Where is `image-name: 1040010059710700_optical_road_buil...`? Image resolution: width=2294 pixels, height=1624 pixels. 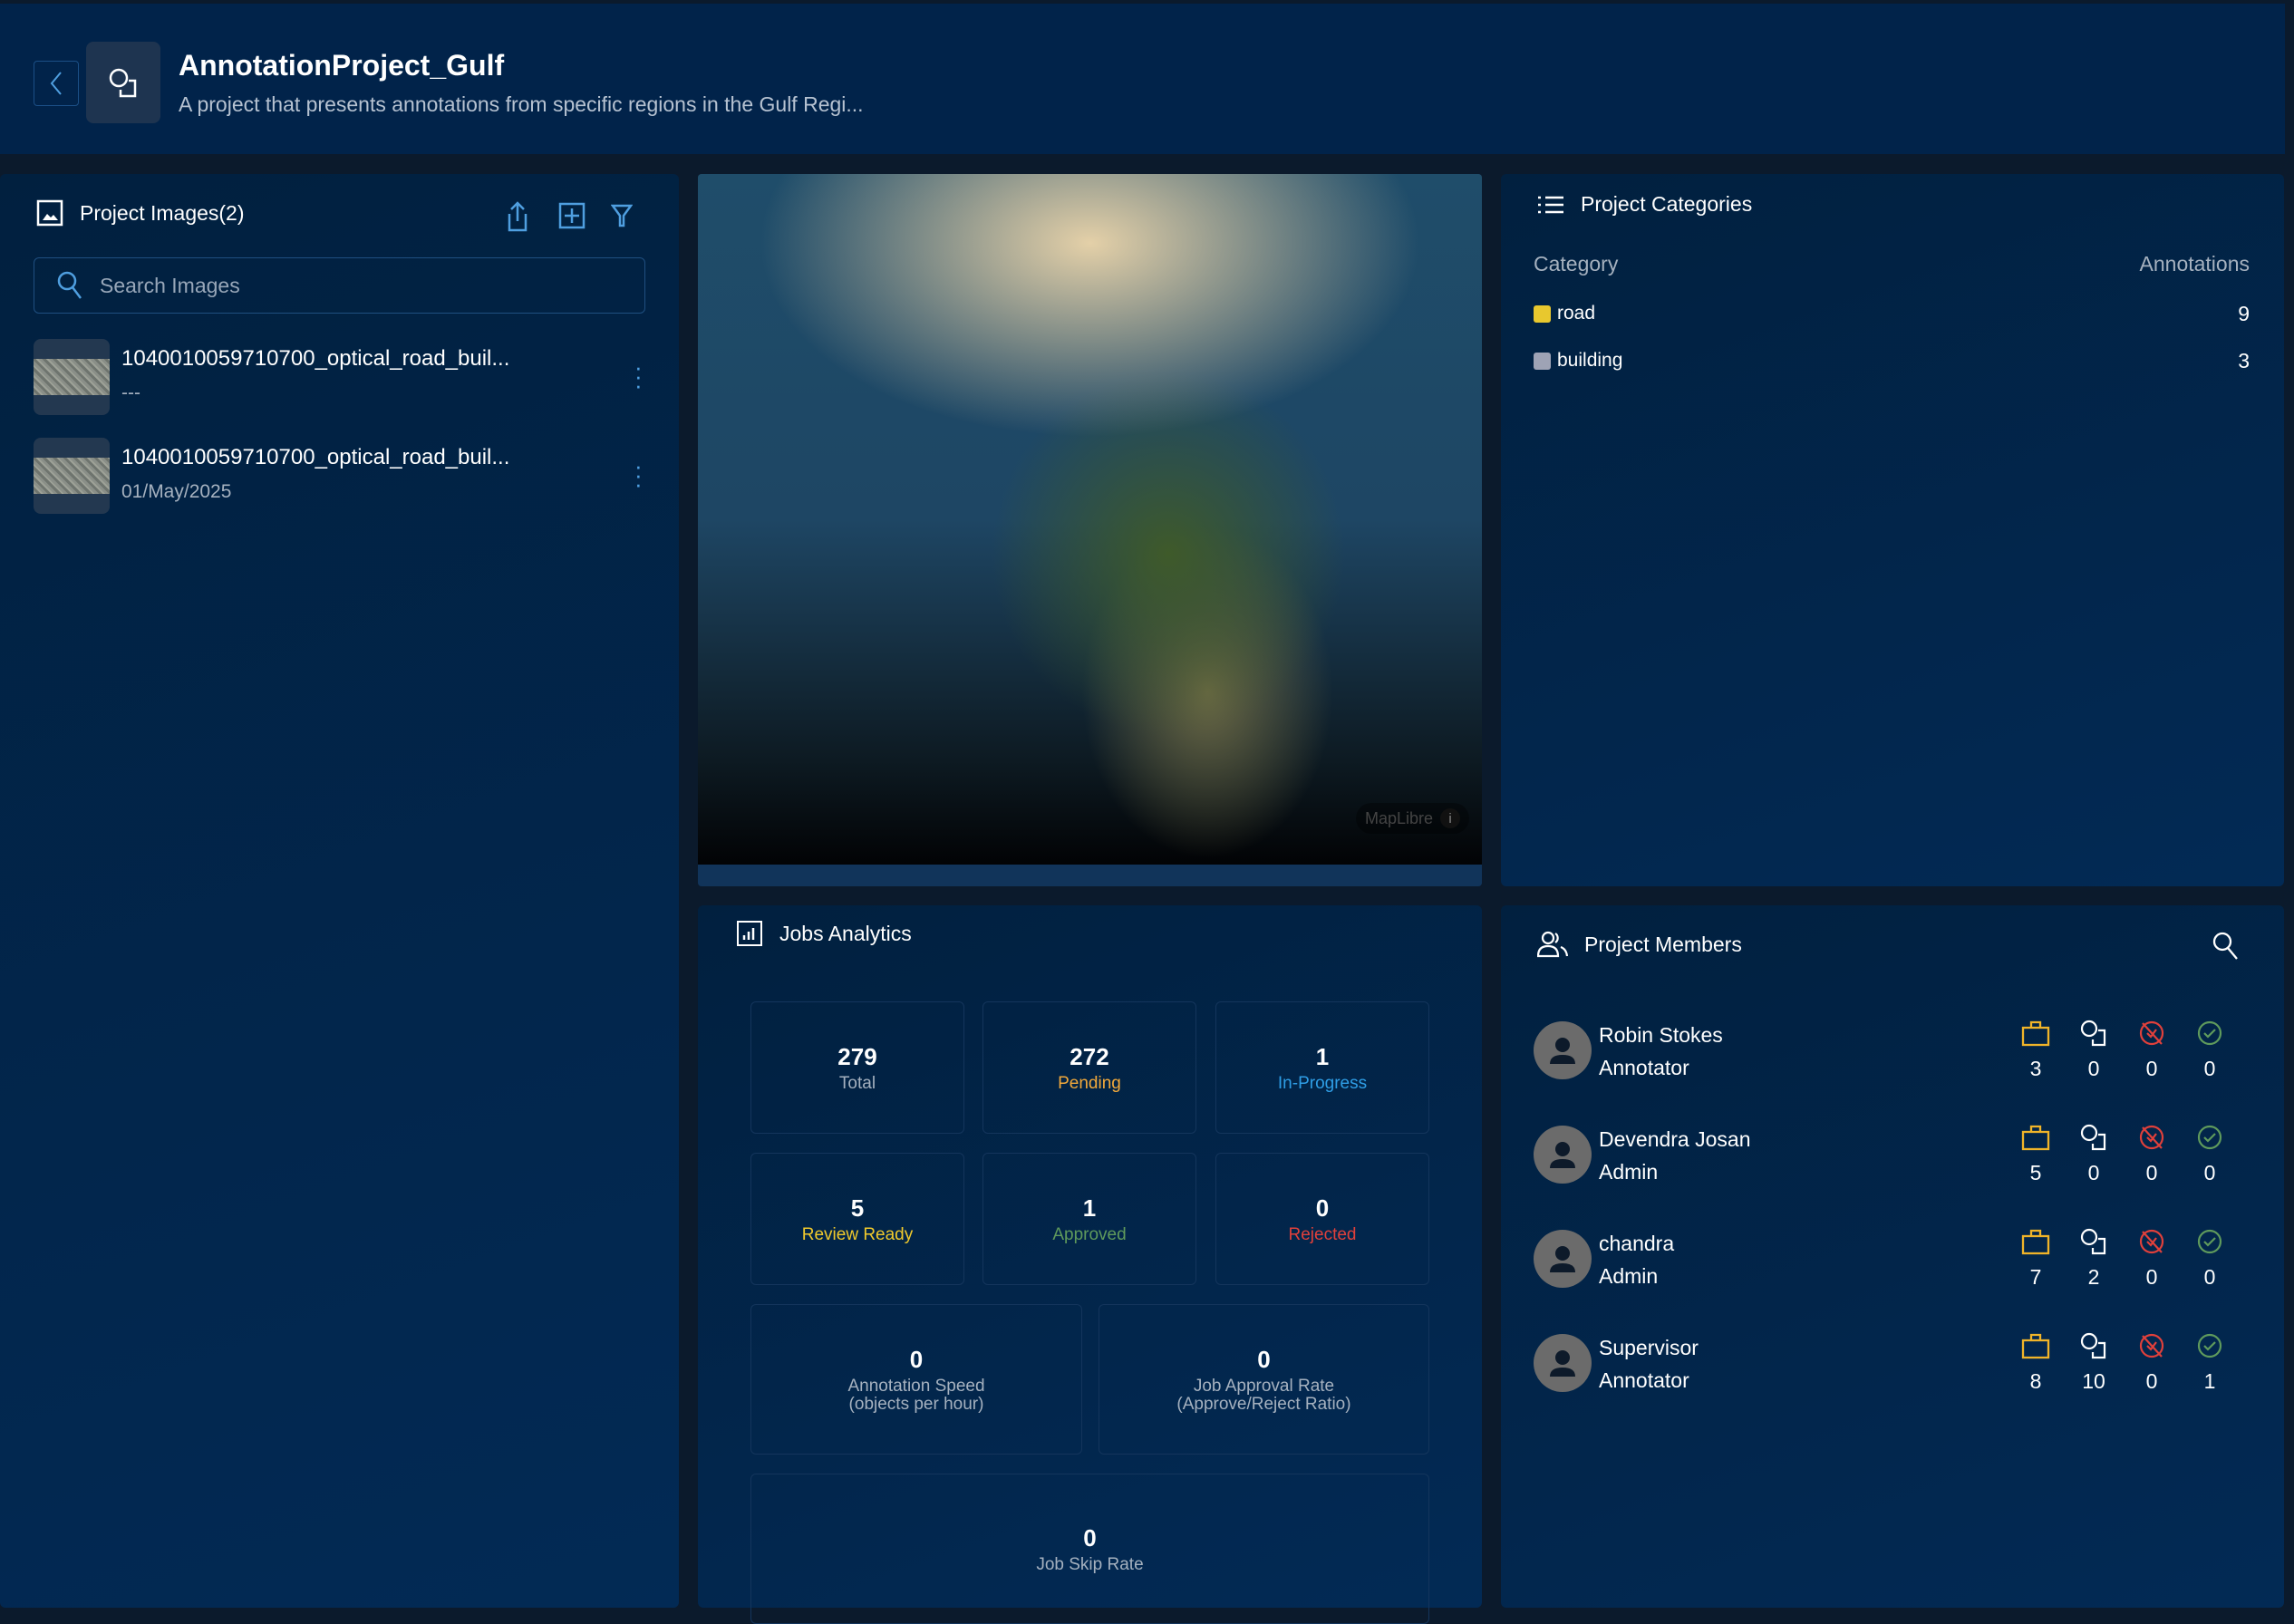
image-name: 1040010059710700_optical_road_buil... is located at coordinates (315, 457).